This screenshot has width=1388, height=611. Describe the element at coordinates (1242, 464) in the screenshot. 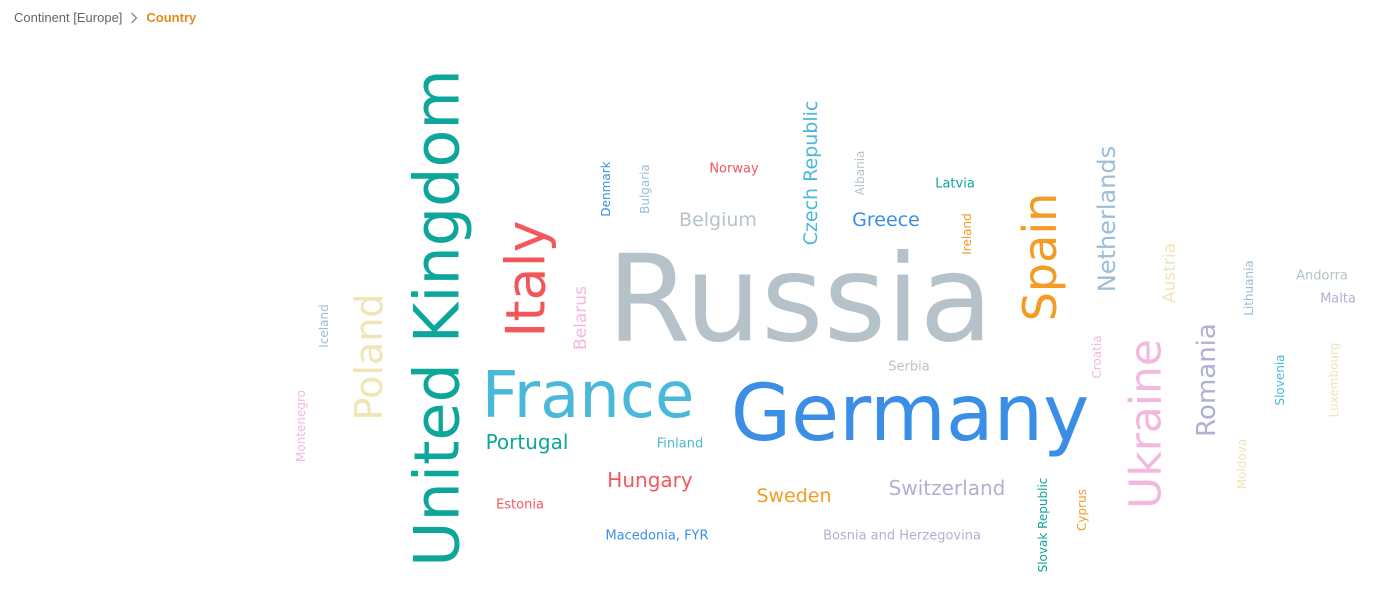

I see `word-moldova: Moldova` at that location.